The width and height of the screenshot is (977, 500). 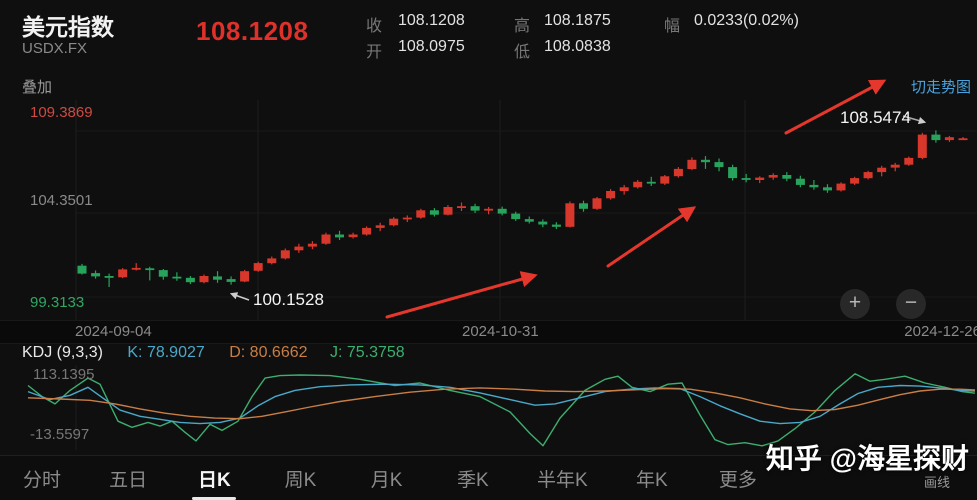 What do you see at coordinates (672, 26) in the screenshot?
I see `quote-range-label: 幅` at bounding box center [672, 26].